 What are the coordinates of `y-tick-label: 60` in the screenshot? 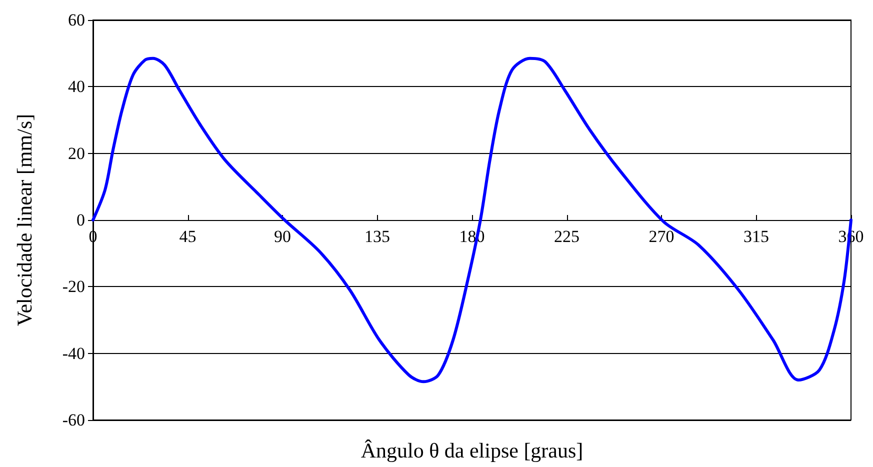 It's located at (76, 20).